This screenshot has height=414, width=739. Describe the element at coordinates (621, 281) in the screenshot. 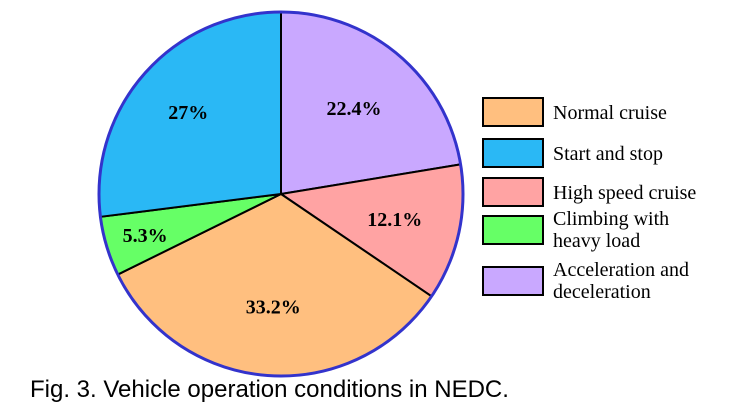

I see `legend-label: Acceleration and deceleration` at that location.